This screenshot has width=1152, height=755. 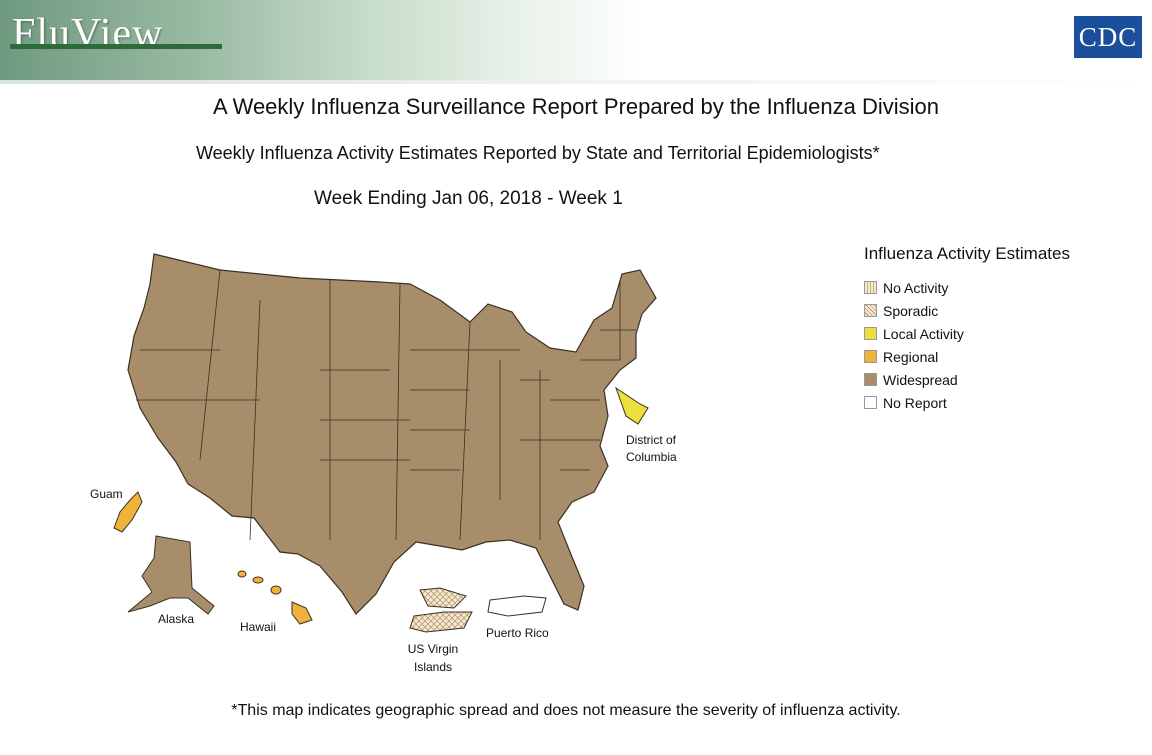 What do you see at coordinates (517, 606) in the screenshot?
I see `puerto-rico-region` at bounding box center [517, 606].